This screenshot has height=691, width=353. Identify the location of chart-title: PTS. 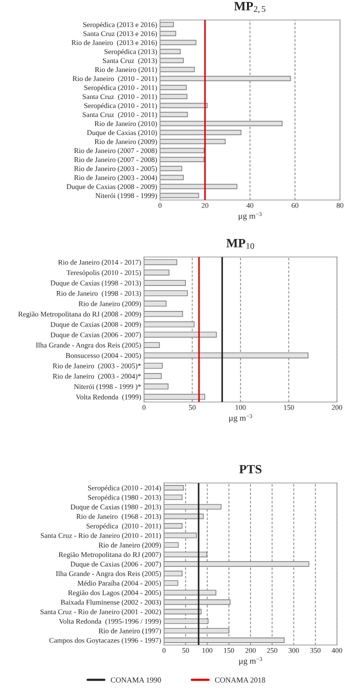
(250, 469).